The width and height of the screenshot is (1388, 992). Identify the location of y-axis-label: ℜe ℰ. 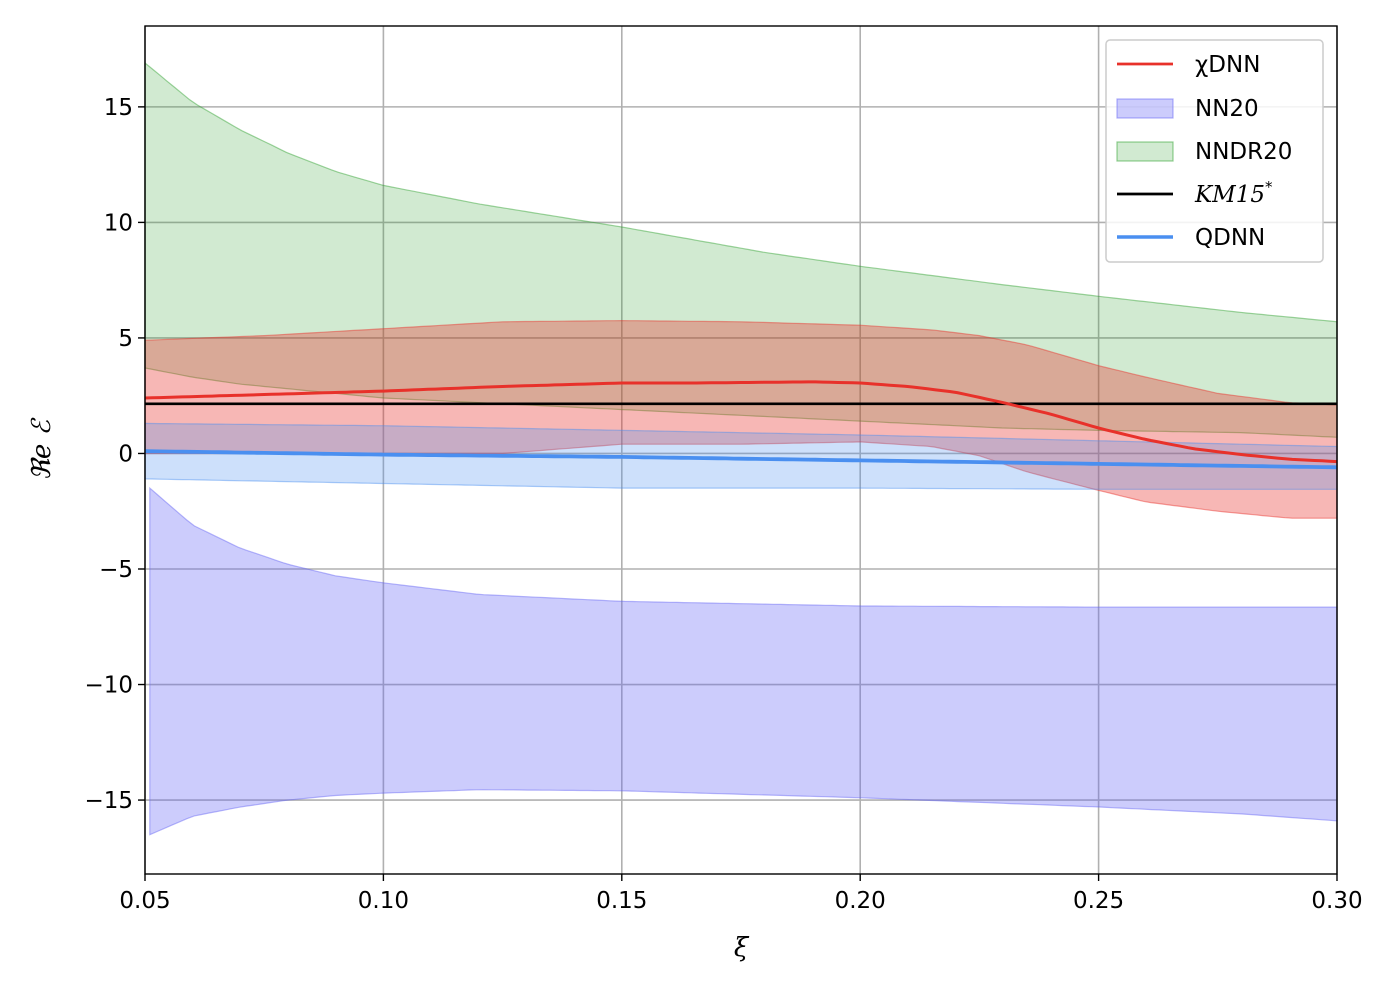
(42, 448).